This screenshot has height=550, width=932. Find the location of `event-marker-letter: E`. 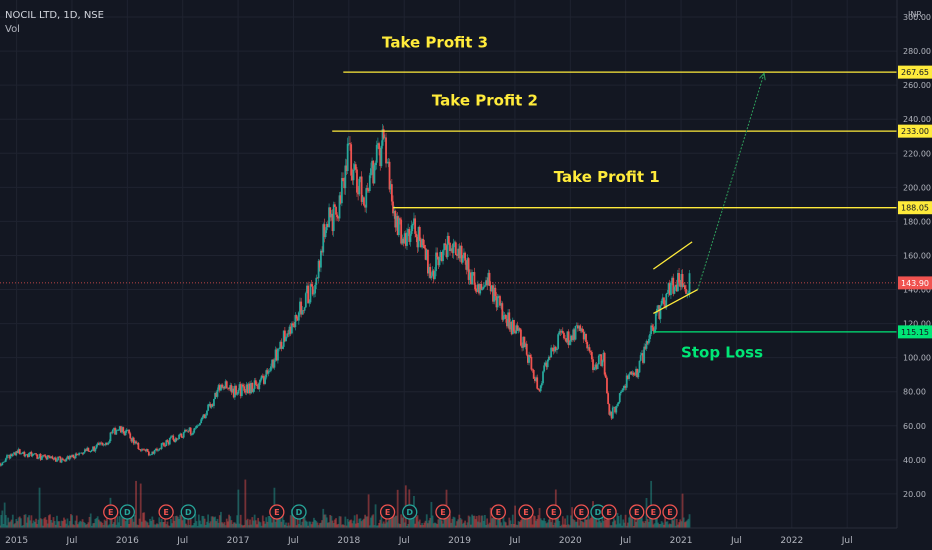

event-marker-letter: E is located at coordinates (110, 512).